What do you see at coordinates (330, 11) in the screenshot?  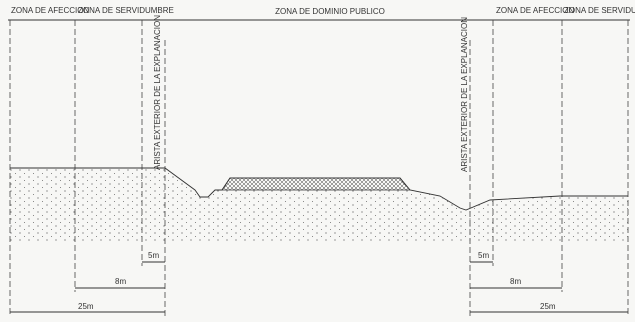 I see `zone-label: ZONA DE DOMINIO PUBLICO` at bounding box center [330, 11].